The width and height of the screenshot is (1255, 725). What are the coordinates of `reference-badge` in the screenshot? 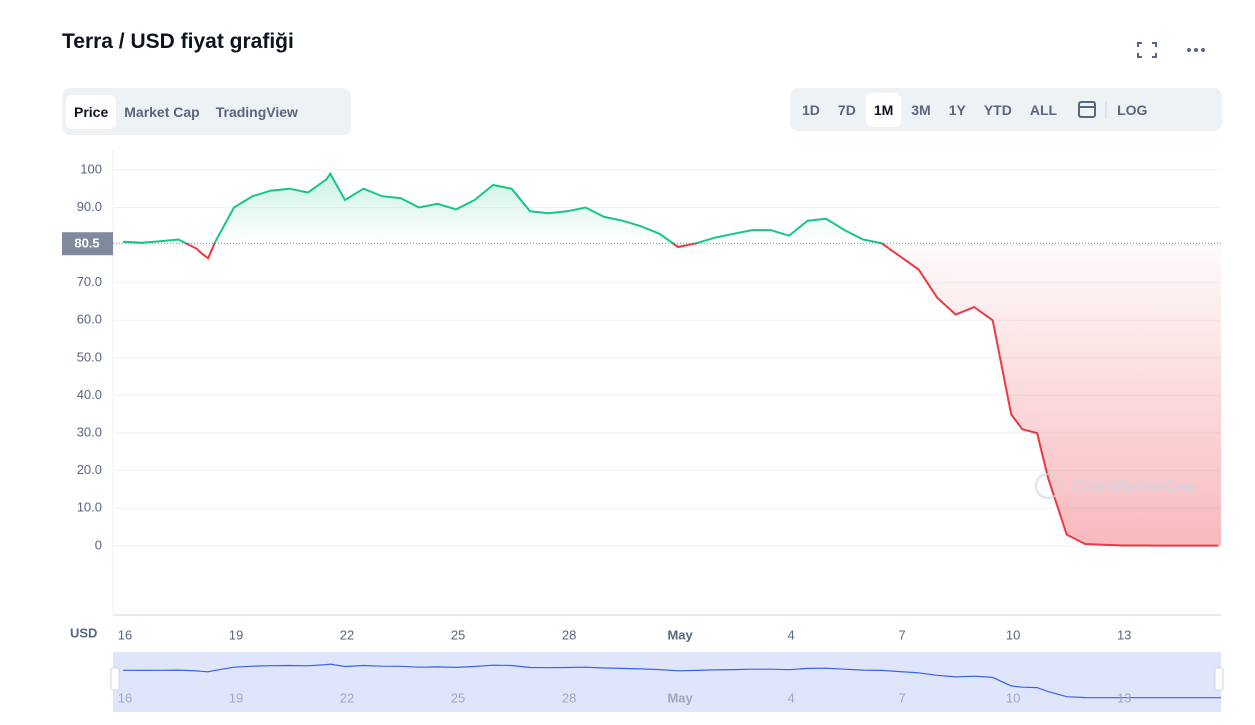 It's located at (87, 244).